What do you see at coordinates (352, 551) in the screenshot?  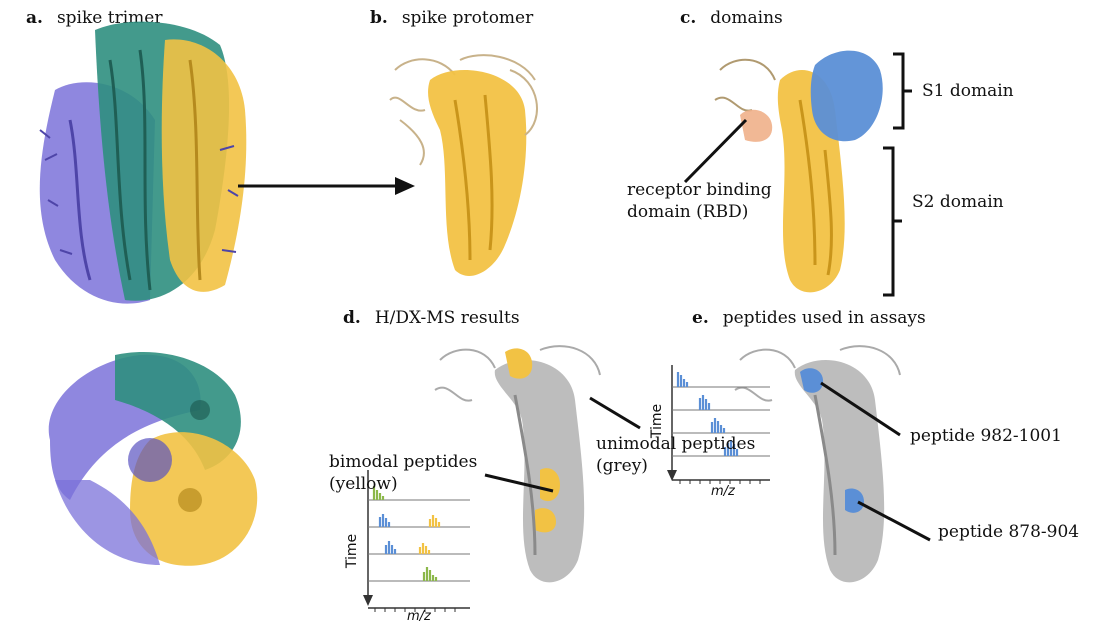 I see `time-axis-label-bimodal: Time` at bounding box center [352, 551].